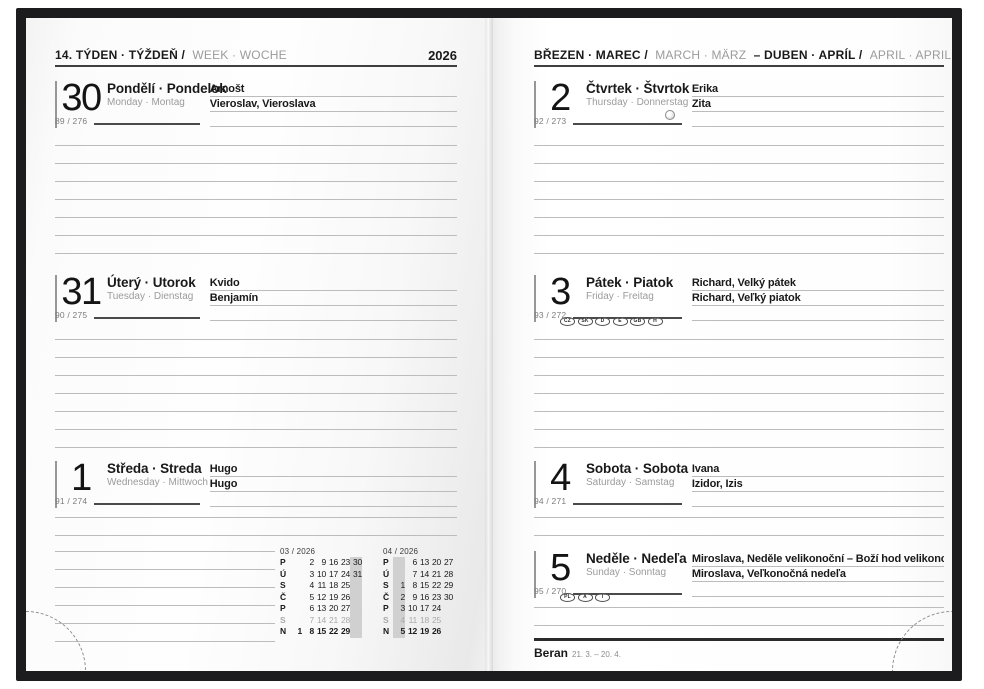 This screenshot has width=984, height=689. I want to click on holiday-country-flags: CZ SK D E GB H, so click(611, 321).